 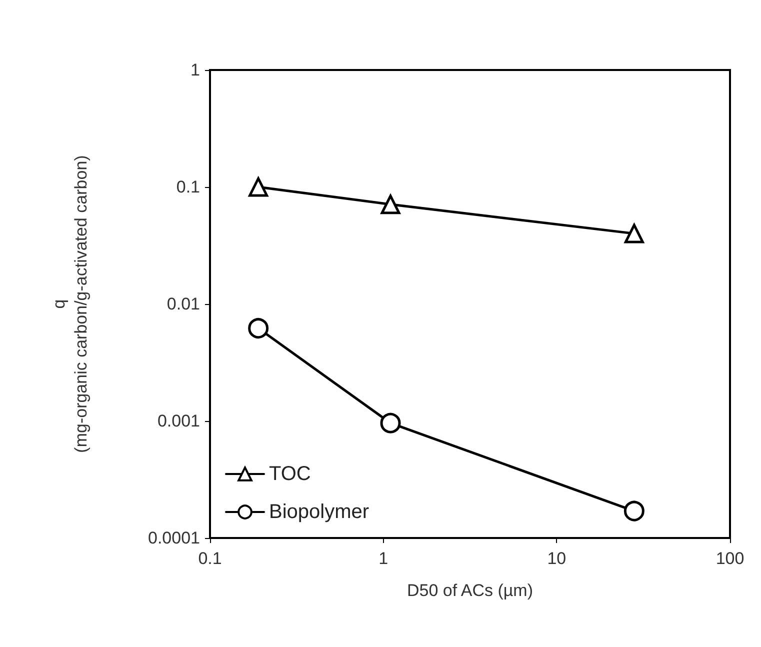 I want to click on y-axis-title: q (mg-organic carbon/g-activated carbon), so click(x=70, y=304).